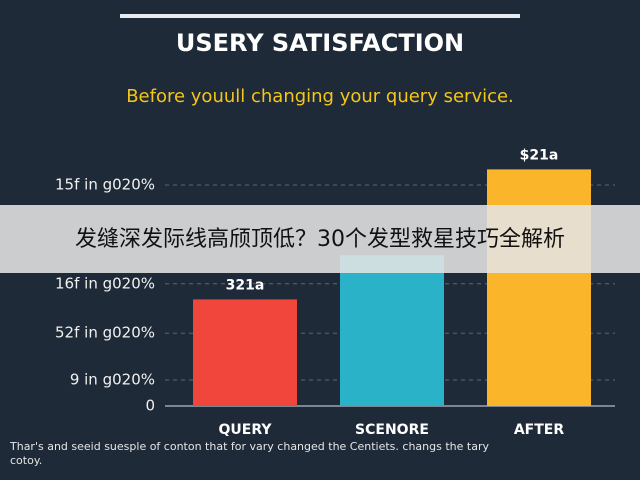  I want to click on banner-text: 发缝深发际线高颀顶低？30个发型救星技巧全解析, so click(320, 239).